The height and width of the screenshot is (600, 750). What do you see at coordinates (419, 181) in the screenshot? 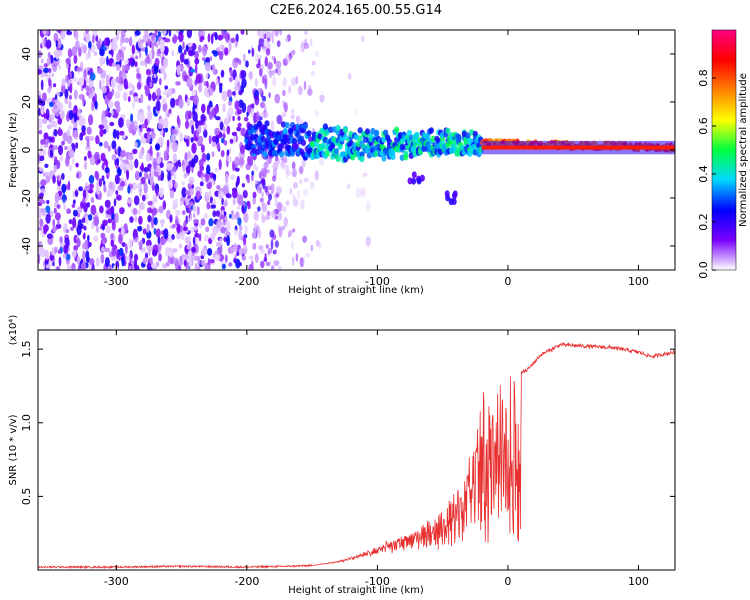
I see `tail-mark` at bounding box center [419, 181].